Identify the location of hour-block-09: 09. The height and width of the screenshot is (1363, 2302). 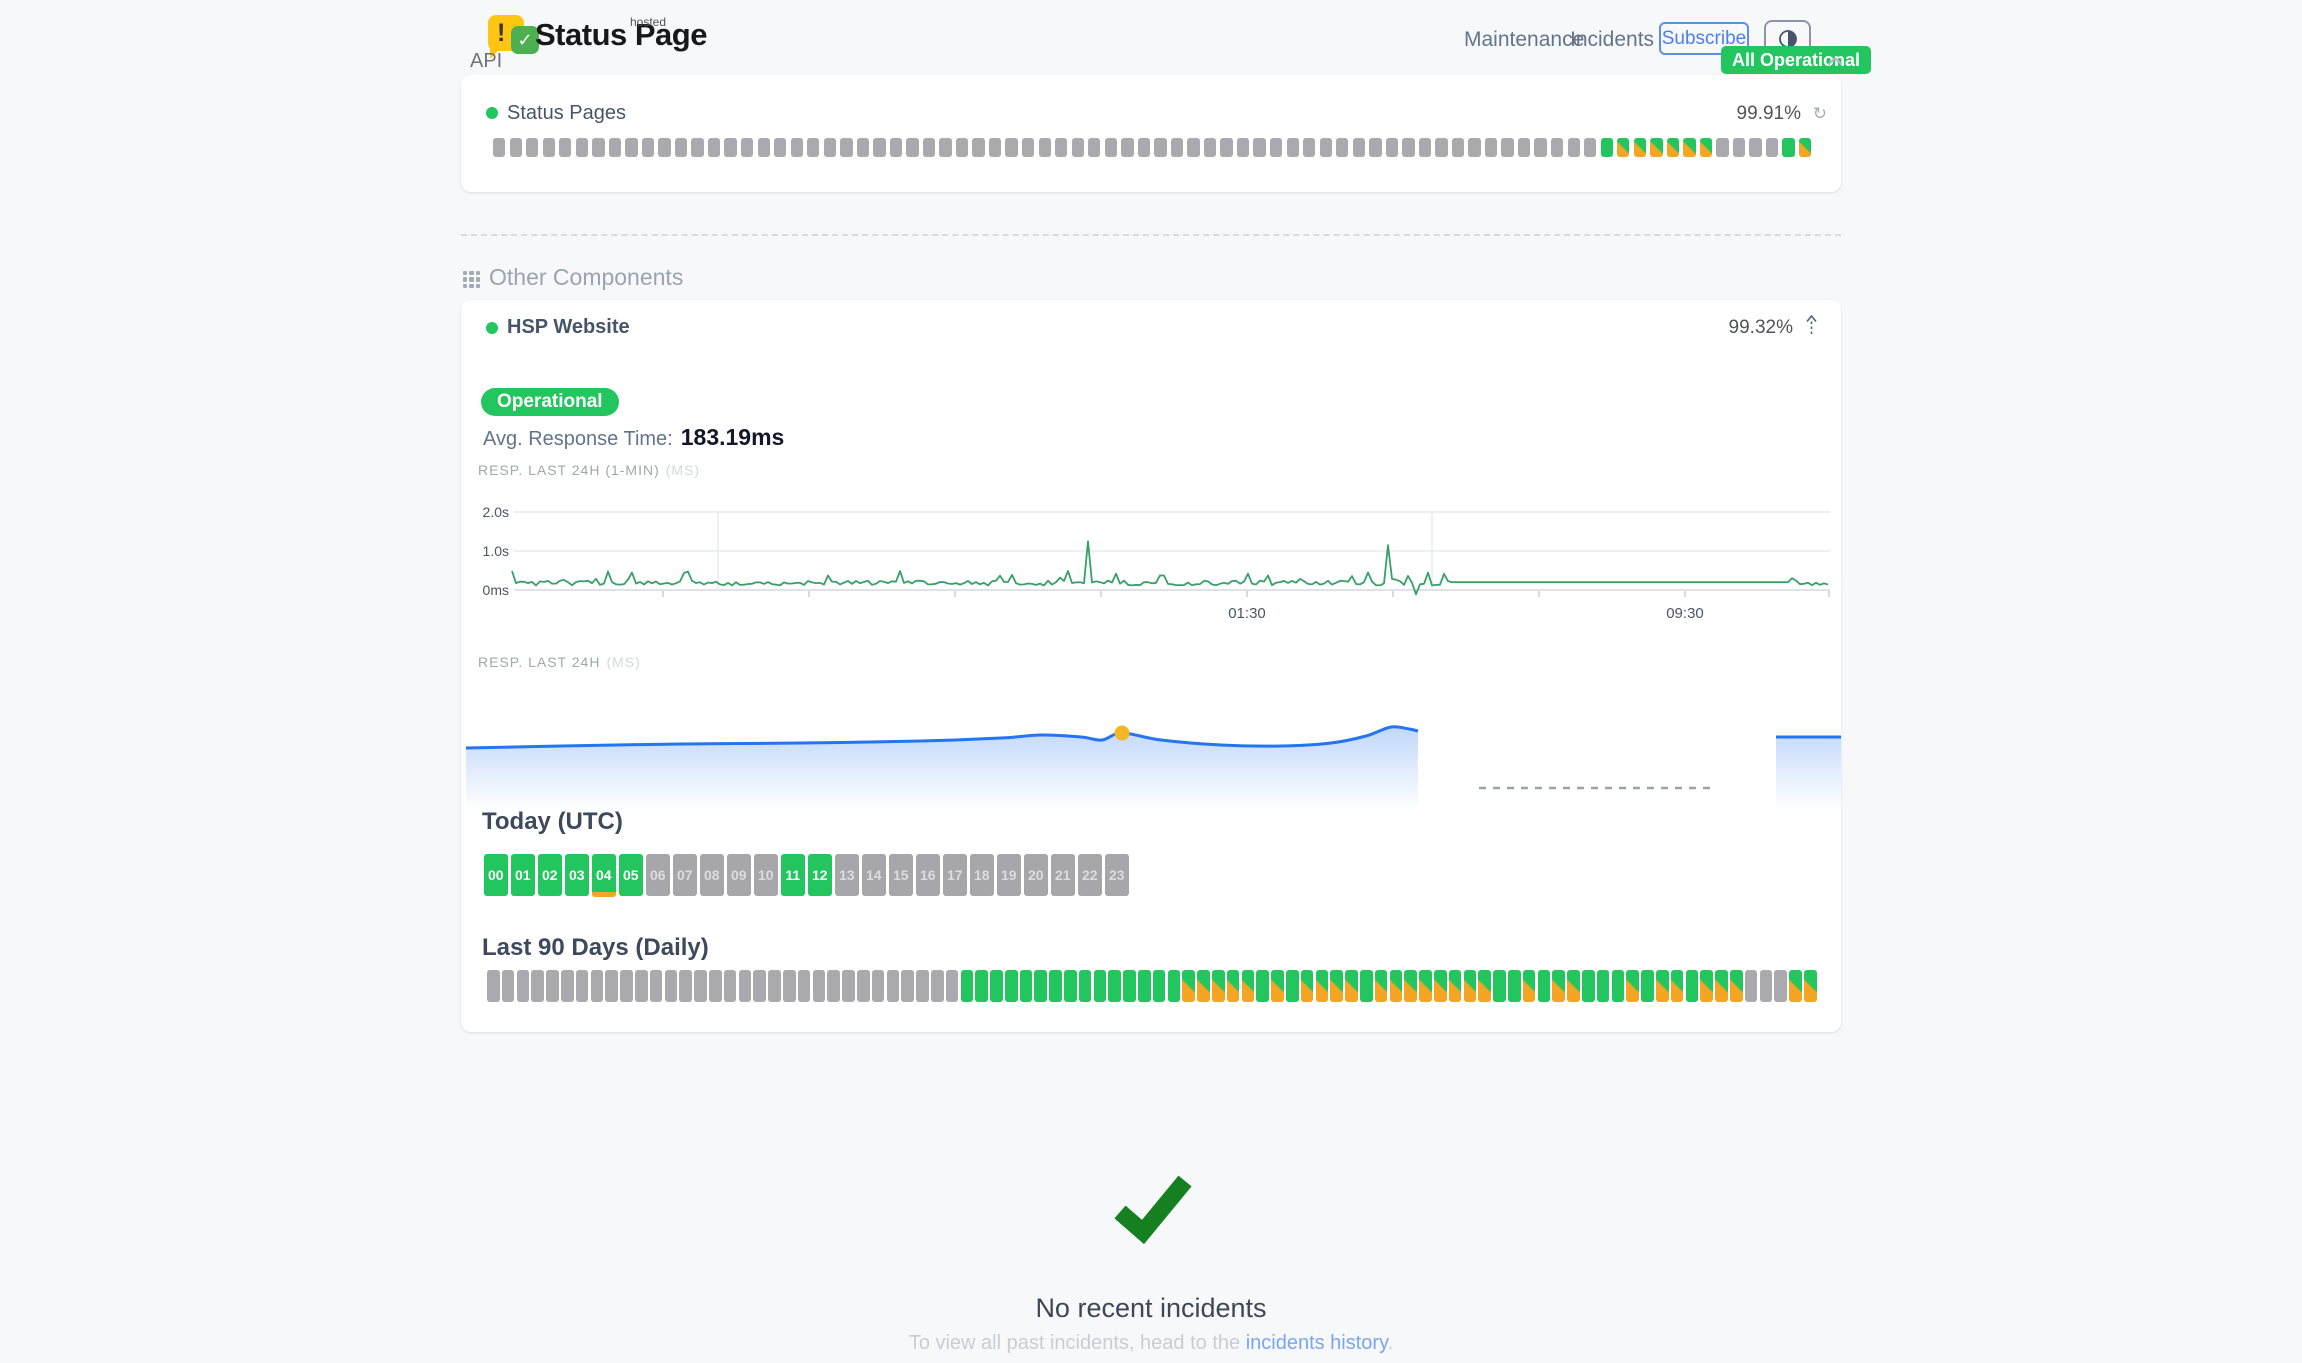
(739, 875).